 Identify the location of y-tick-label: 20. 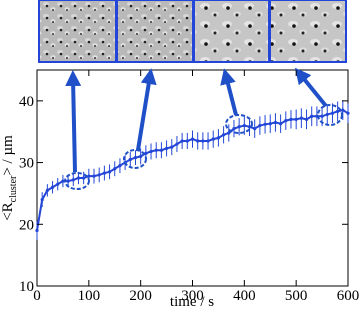
(26, 225).